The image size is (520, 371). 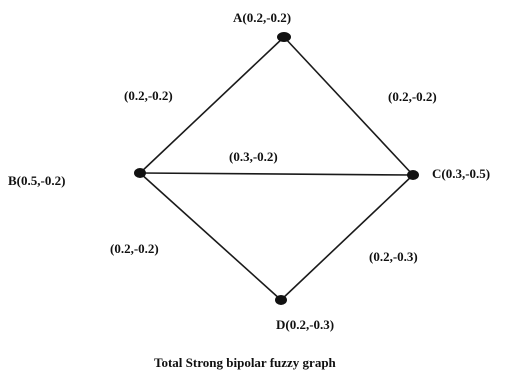 What do you see at coordinates (347, 237) in the screenshot?
I see `edge-c-d` at bounding box center [347, 237].